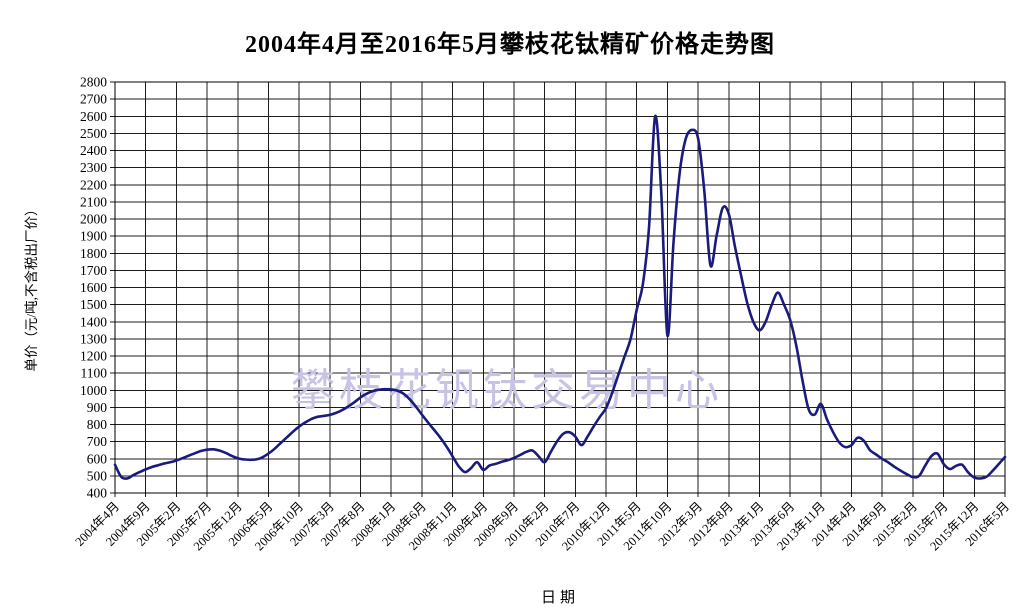 The image size is (1020, 613). What do you see at coordinates (93, 390) in the screenshot?
I see `y-tick-label: 1000` at bounding box center [93, 390].